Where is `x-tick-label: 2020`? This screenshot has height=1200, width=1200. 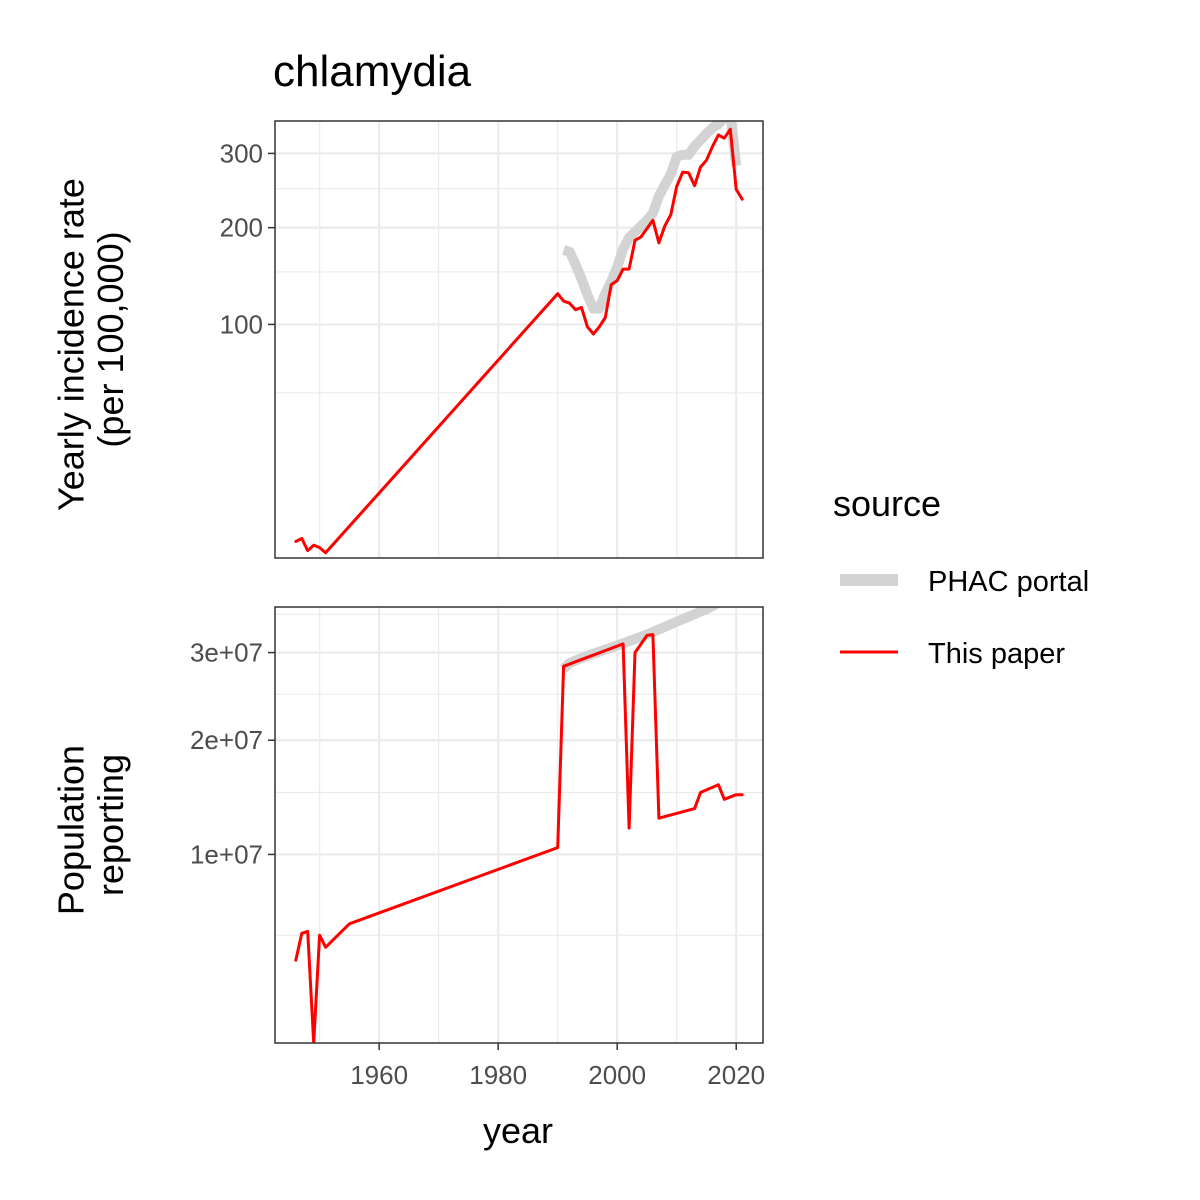
x-tick-label: 2020 is located at coordinates (736, 1075).